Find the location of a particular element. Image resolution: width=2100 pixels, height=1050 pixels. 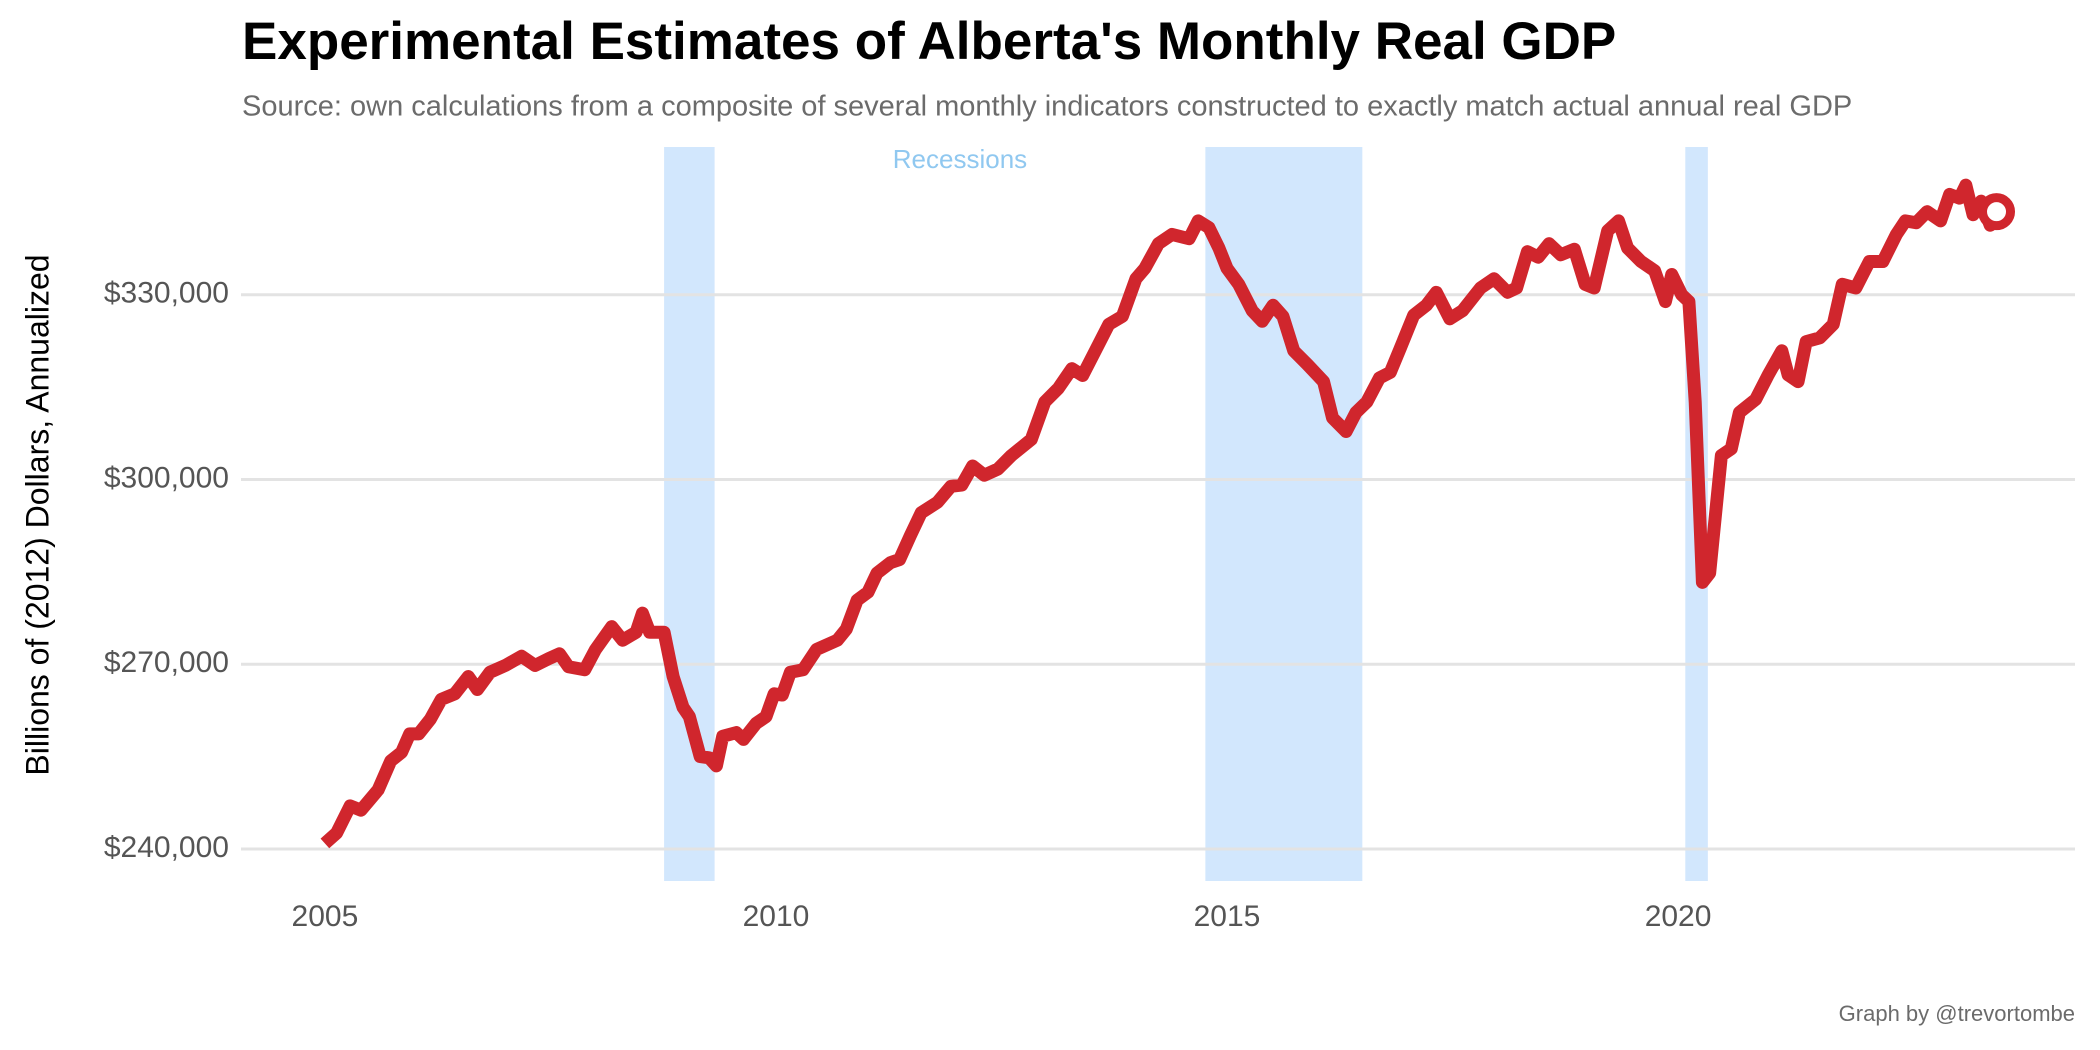

x-tick-label: 2010 is located at coordinates (776, 916).